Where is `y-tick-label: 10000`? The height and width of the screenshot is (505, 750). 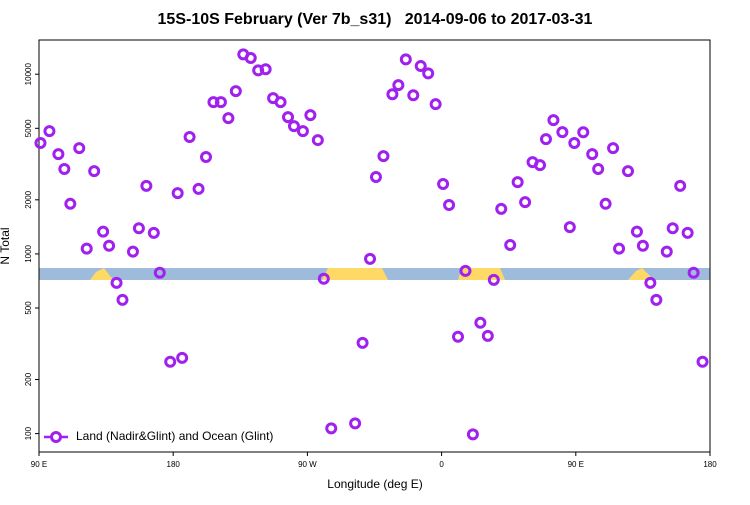
y-tick-label: 10000 is located at coordinates (28, 74).